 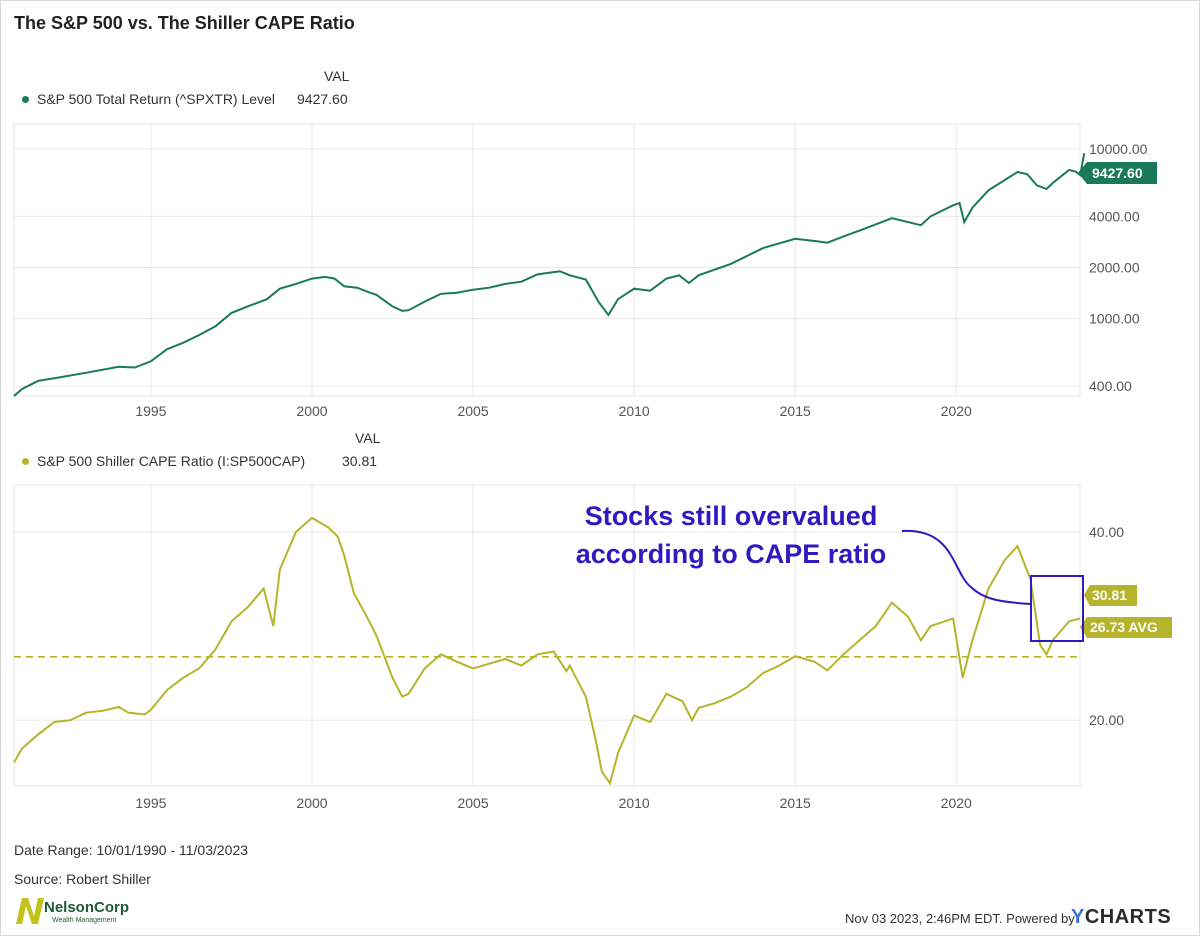 What do you see at coordinates (472, 803) in the screenshot?
I see `bottom-xtick-2005: 2005` at bounding box center [472, 803].